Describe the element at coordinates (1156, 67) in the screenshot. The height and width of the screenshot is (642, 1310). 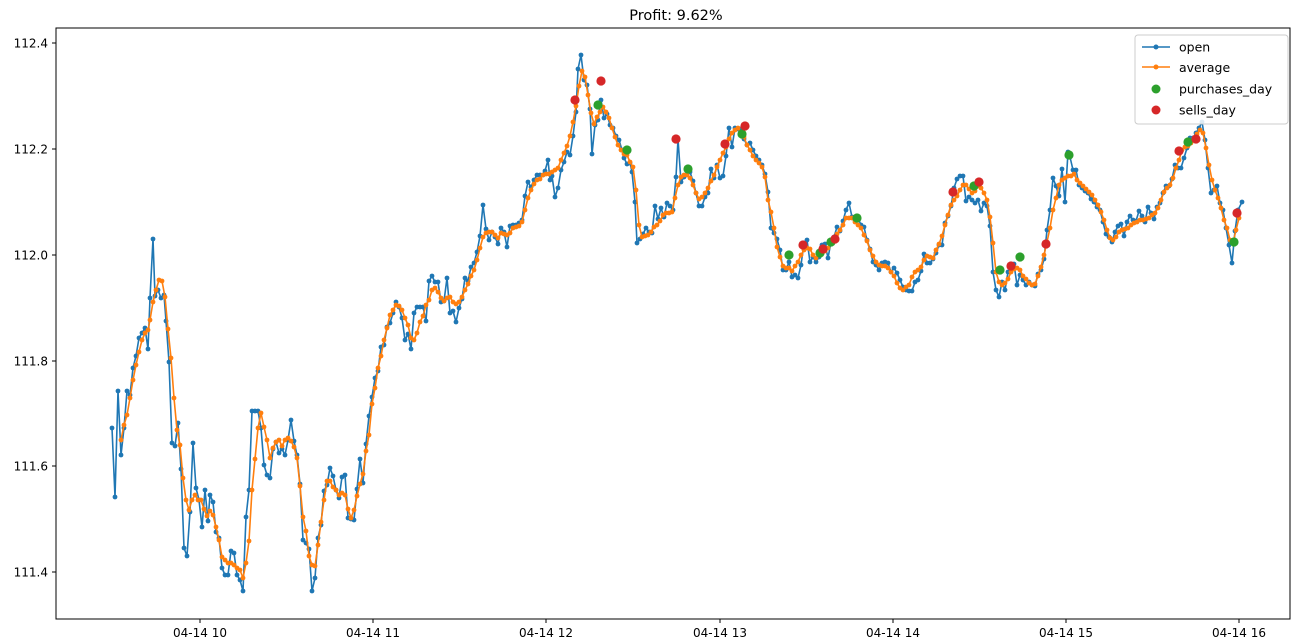
I see `legend-marker-average-icon` at that location.